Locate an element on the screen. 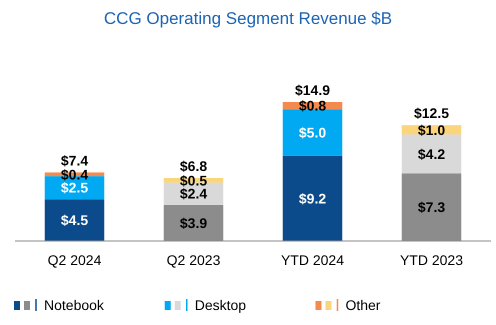 The height and width of the screenshot is (325, 496). x-tick-label: YTD 2023 is located at coordinates (432, 260).